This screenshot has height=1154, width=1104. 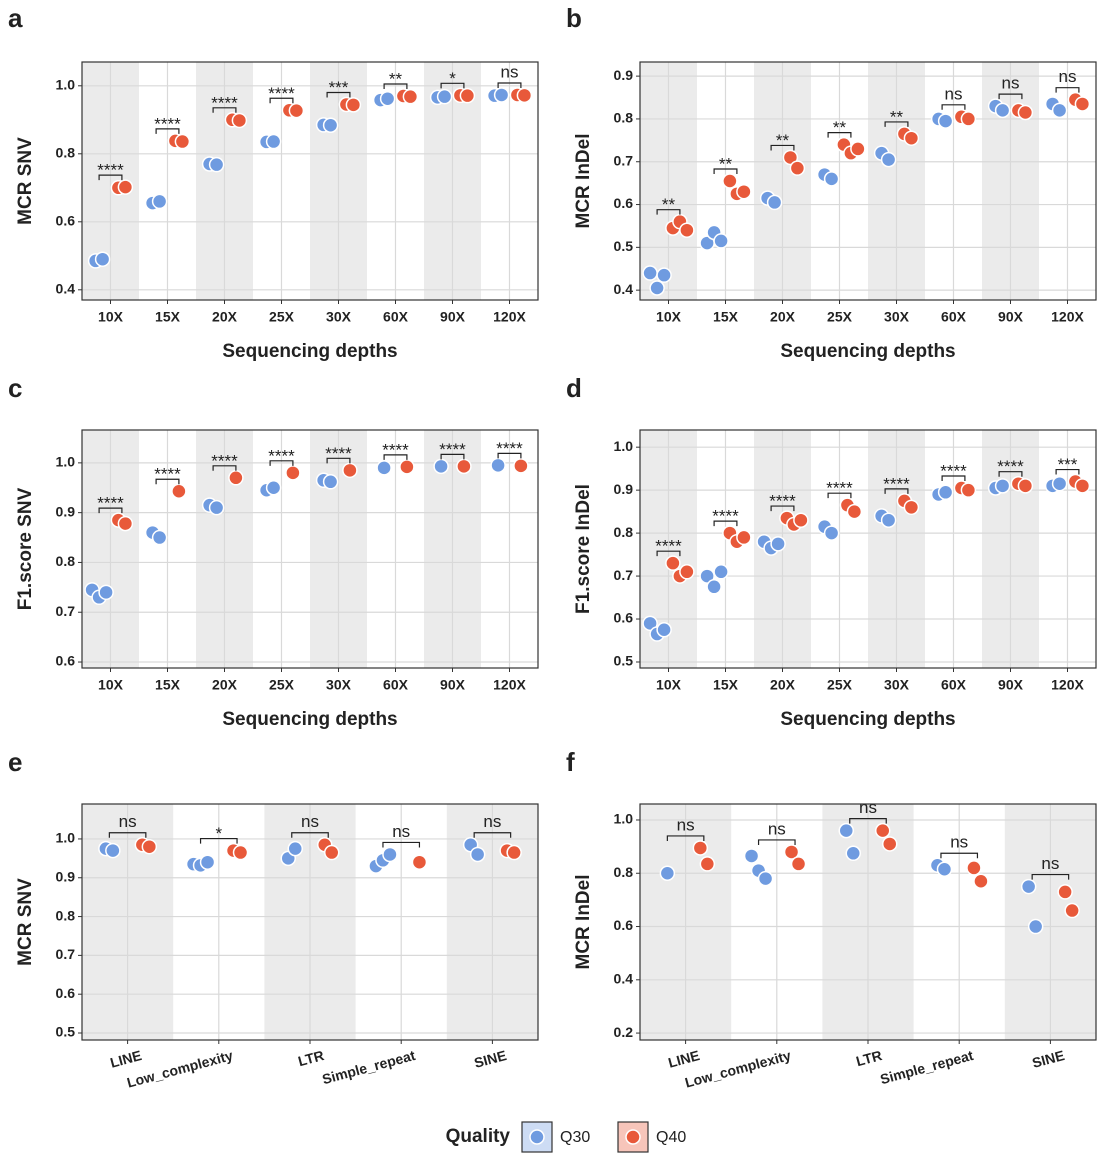 I want to click on x-tick-label: 15X, so click(x=168, y=317).